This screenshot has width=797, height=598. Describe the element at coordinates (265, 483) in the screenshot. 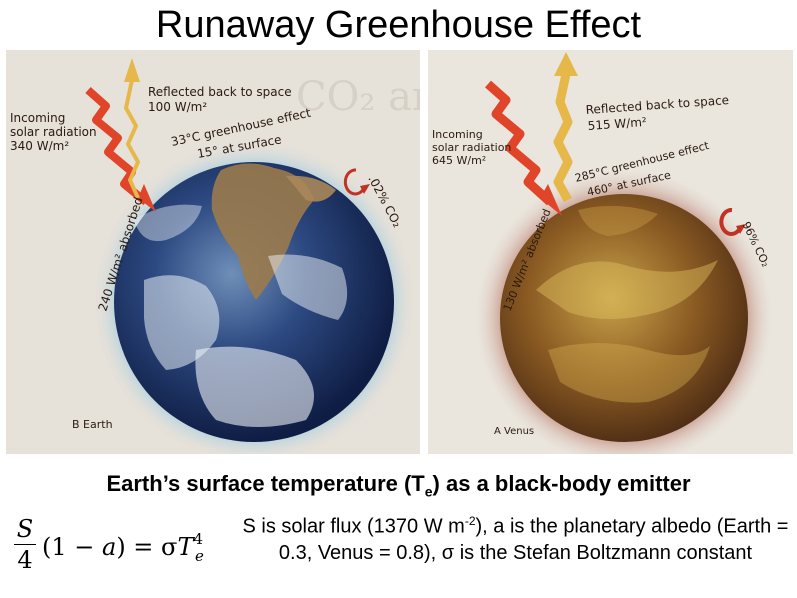

I see `subtitle-text-start: Earth’s surface temperature (T` at that location.